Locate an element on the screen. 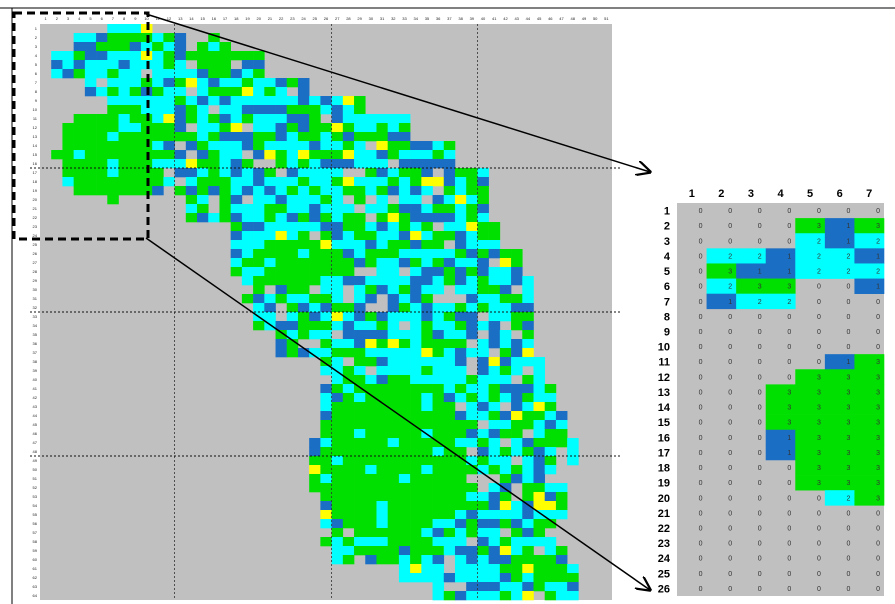  main-row-number: 28 is located at coordinates (35, 271).